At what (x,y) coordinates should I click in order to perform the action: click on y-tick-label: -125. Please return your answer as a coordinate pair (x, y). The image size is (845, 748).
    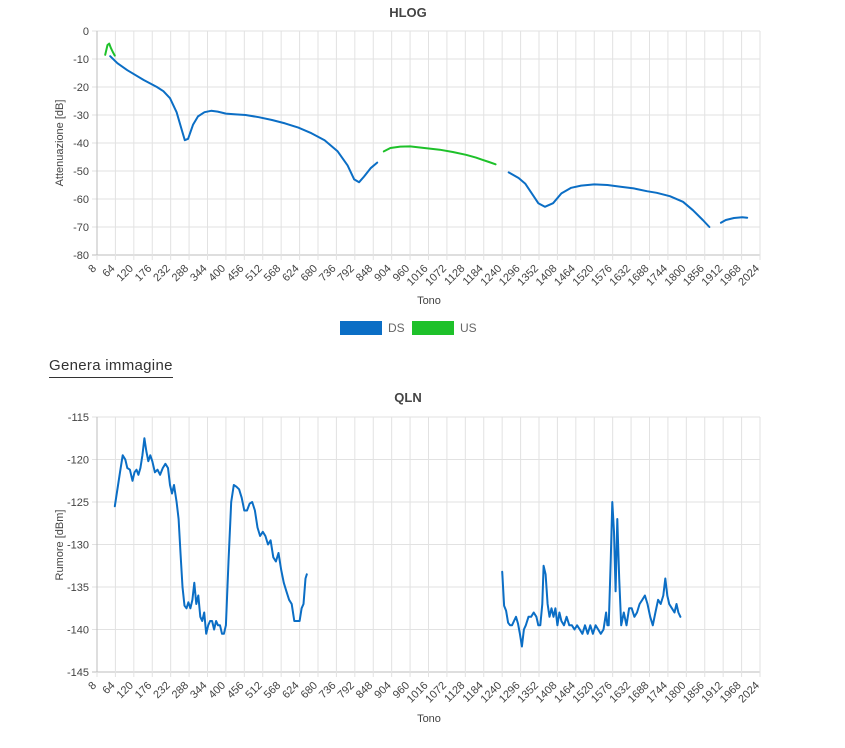
    Looking at the image, I should click on (78, 503).